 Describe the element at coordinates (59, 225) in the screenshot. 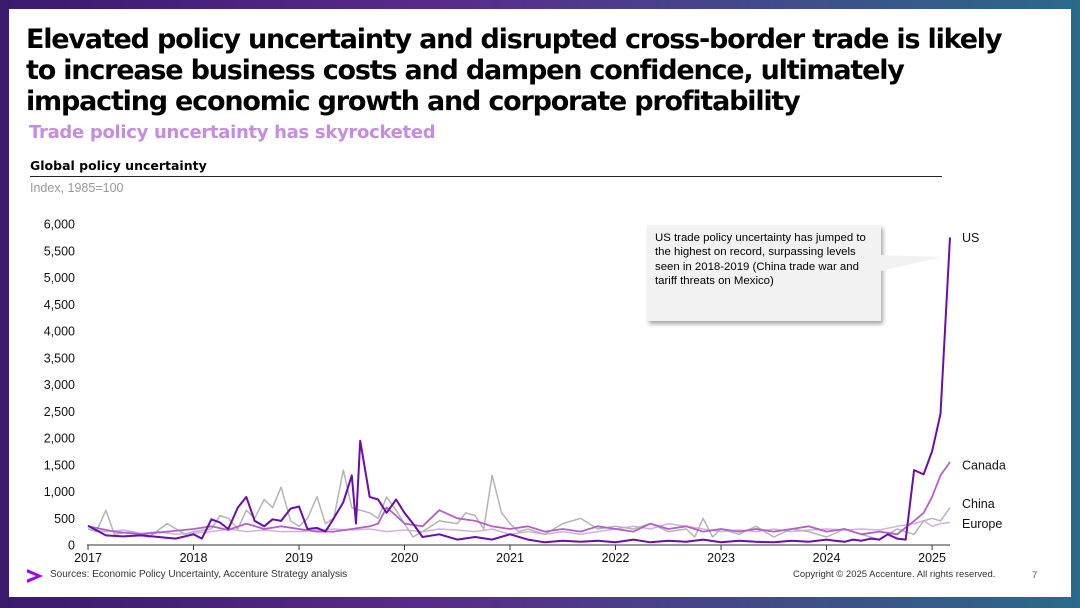

I see `y-tick-label: 6,000` at that location.